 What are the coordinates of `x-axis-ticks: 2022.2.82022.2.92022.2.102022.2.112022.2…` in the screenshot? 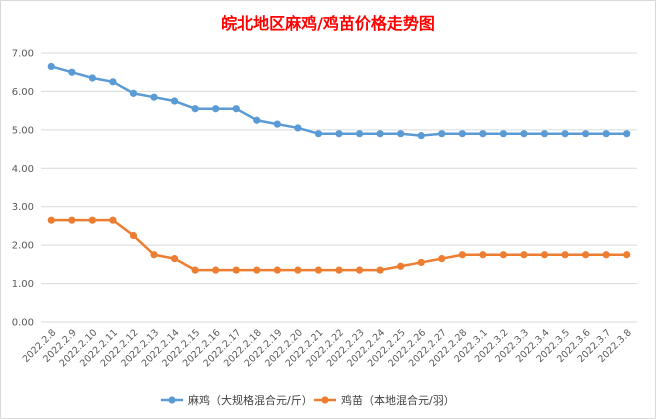 It's located at (327, 348).